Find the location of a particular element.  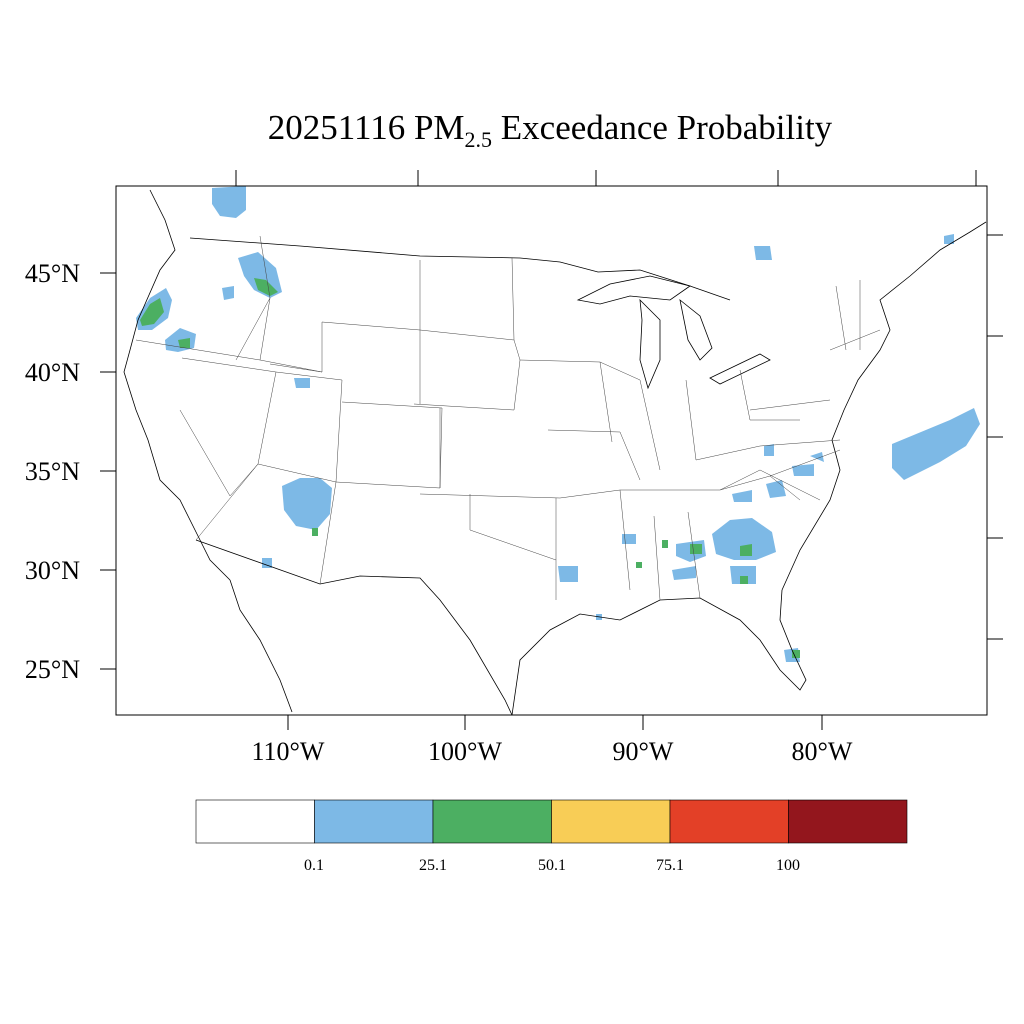

prob-area-fl-green is located at coordinates (796, 654).